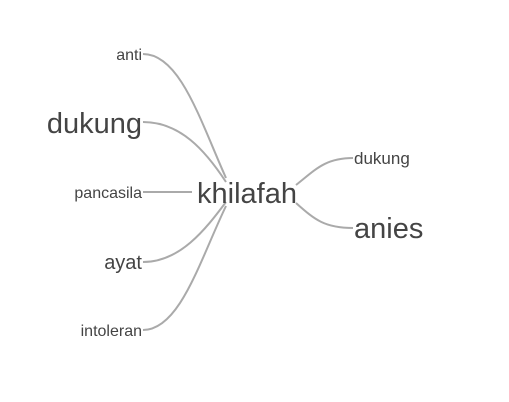 The image size is (509, 402). I want to click on branch-word-anti: anti, so click(129, 55).